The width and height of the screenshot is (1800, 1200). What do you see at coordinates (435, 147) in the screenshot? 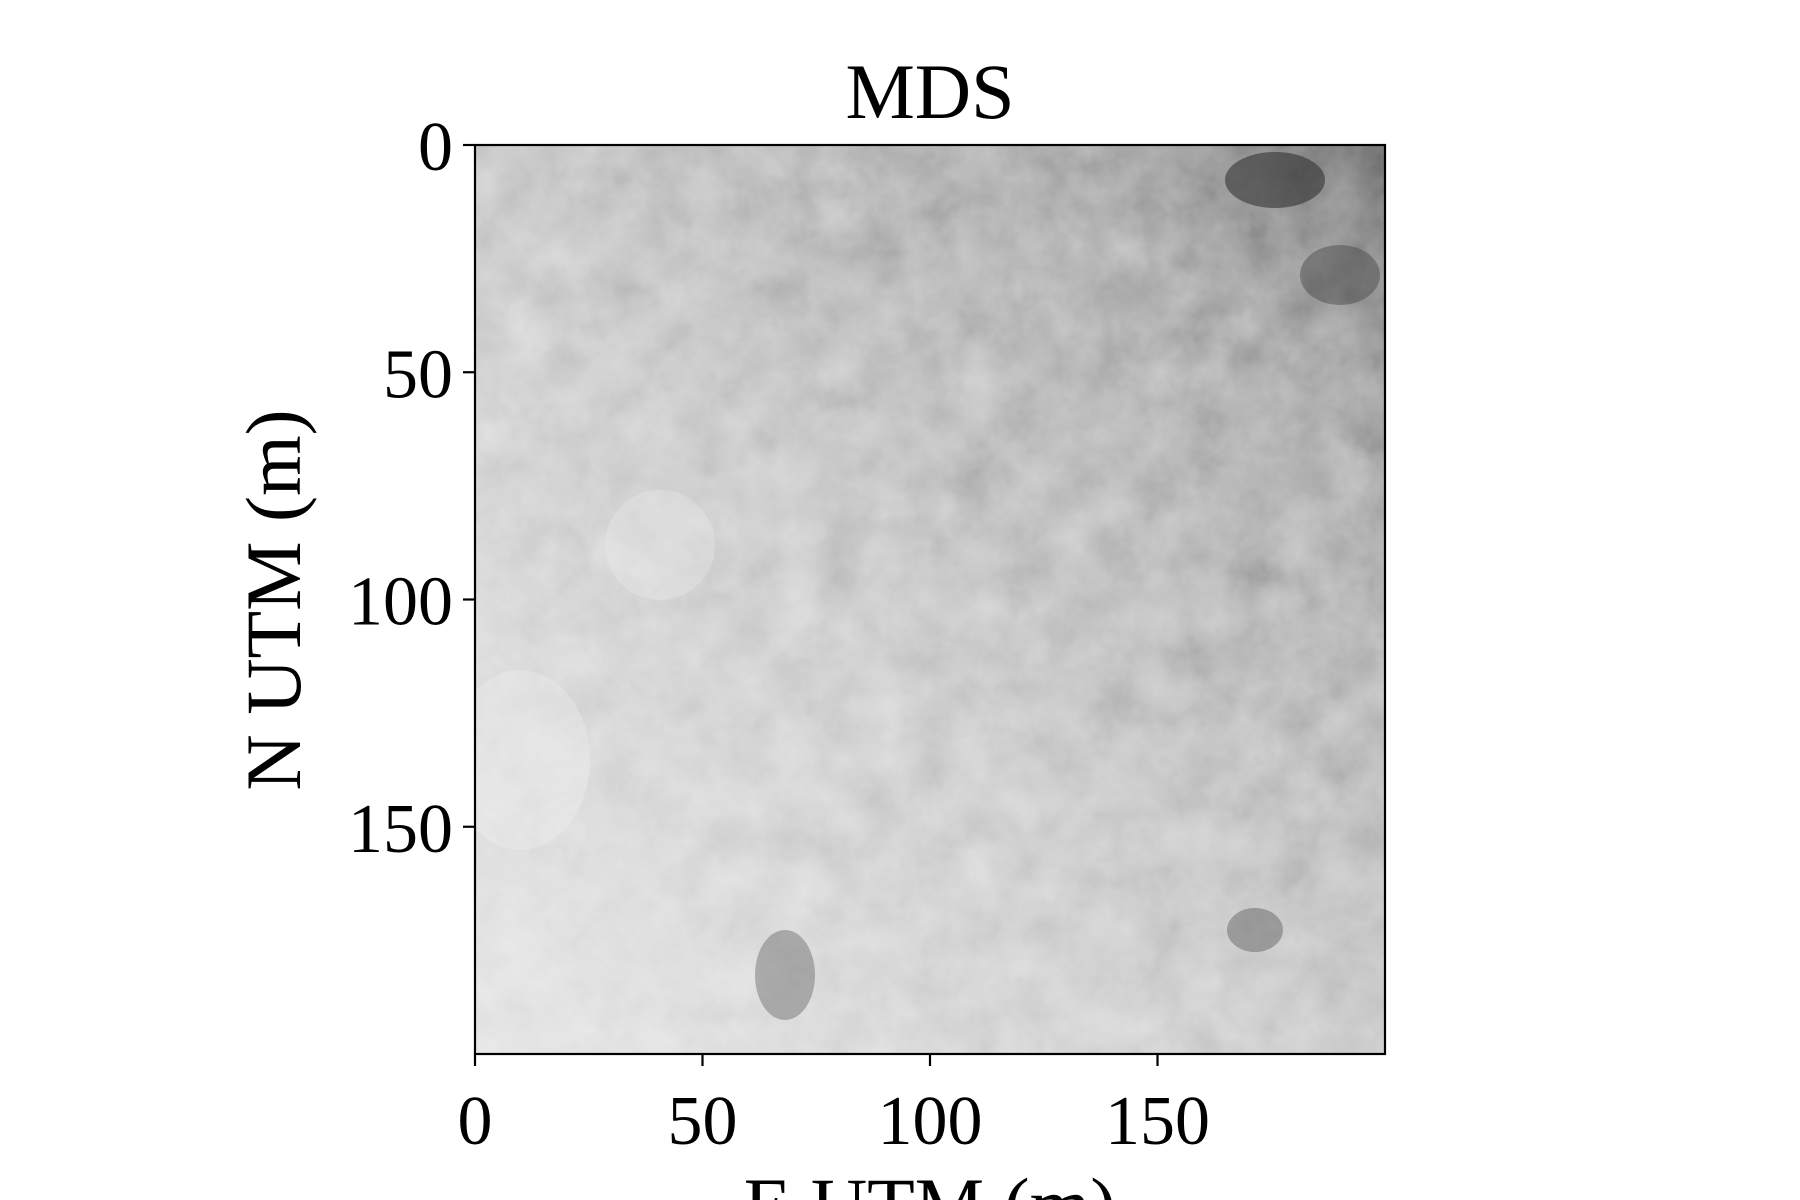
I see `y-tick-label: 0` at bounding box center [435, 147].